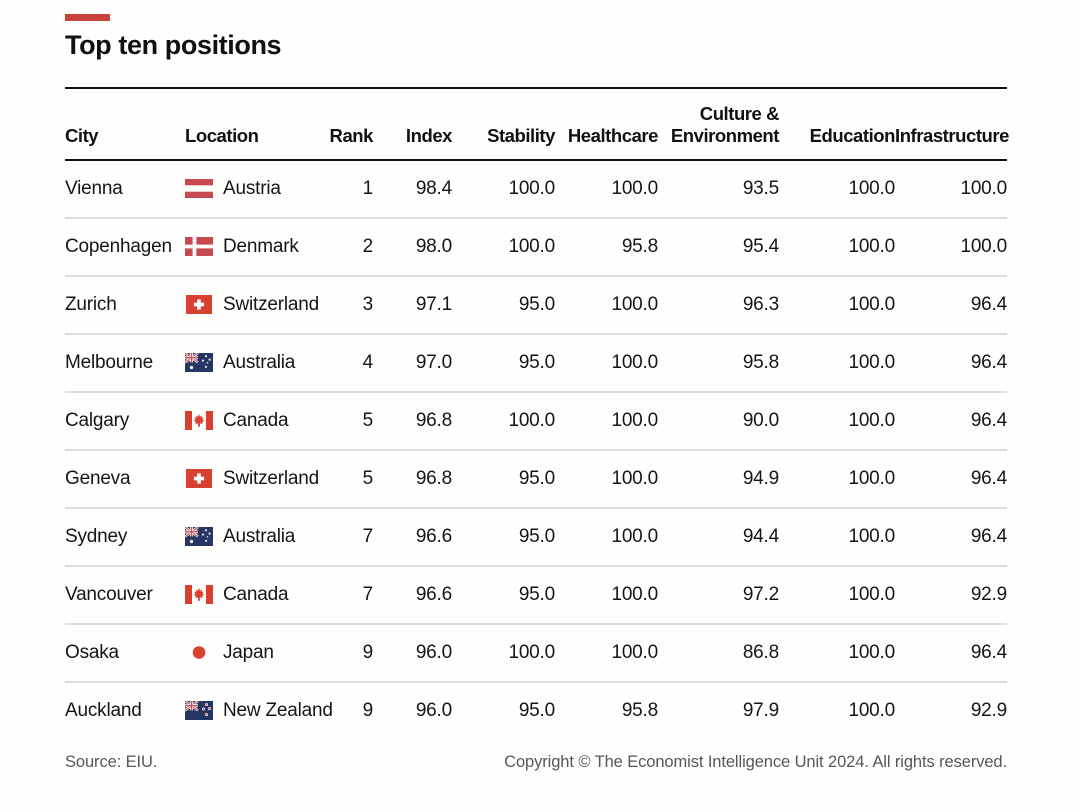  I want to click on culture-environment-cell: 95.8, so click(718, 362).